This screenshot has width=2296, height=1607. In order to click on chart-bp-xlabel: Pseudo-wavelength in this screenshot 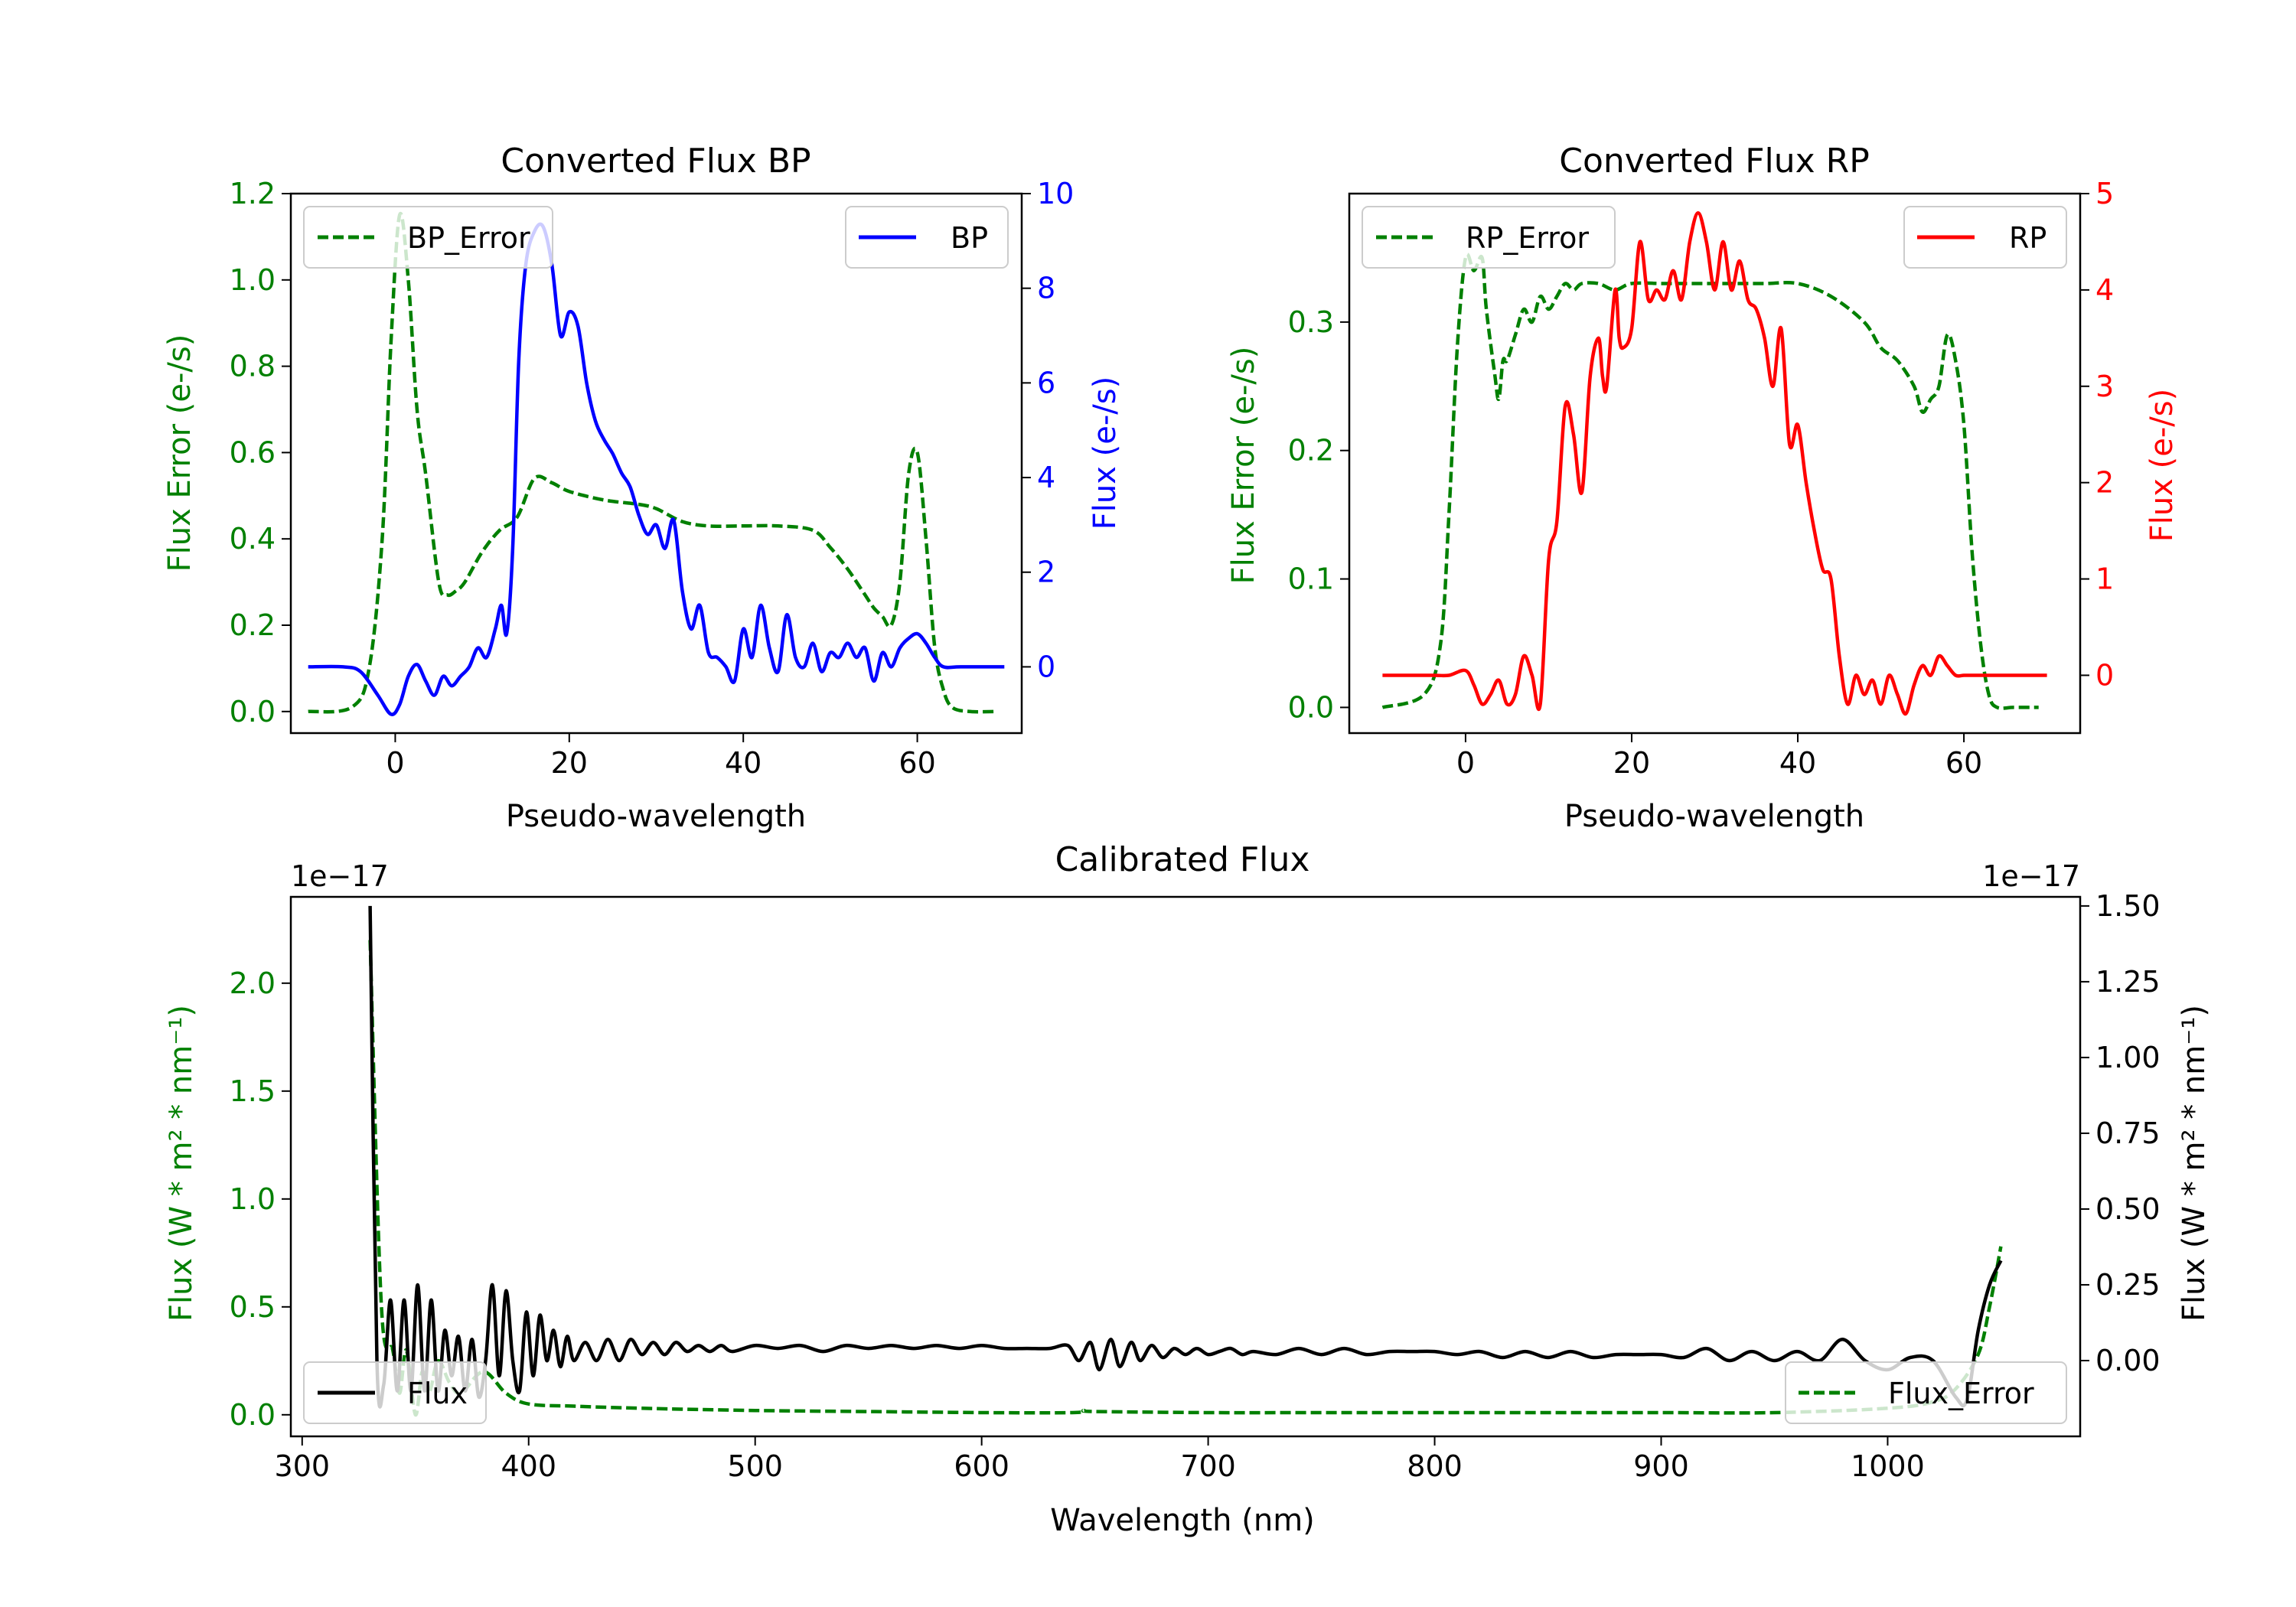, I will do `click(656, 817)`.